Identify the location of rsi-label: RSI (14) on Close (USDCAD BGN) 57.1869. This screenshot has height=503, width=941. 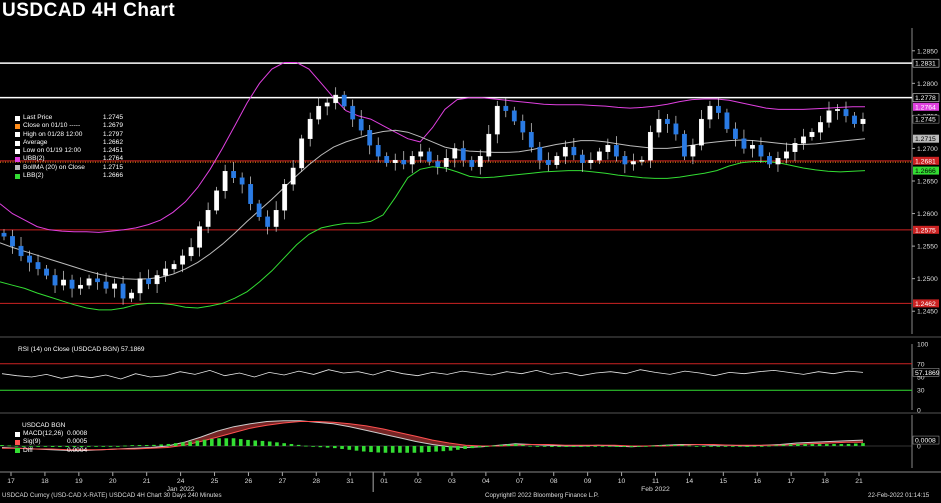
(81, 349).